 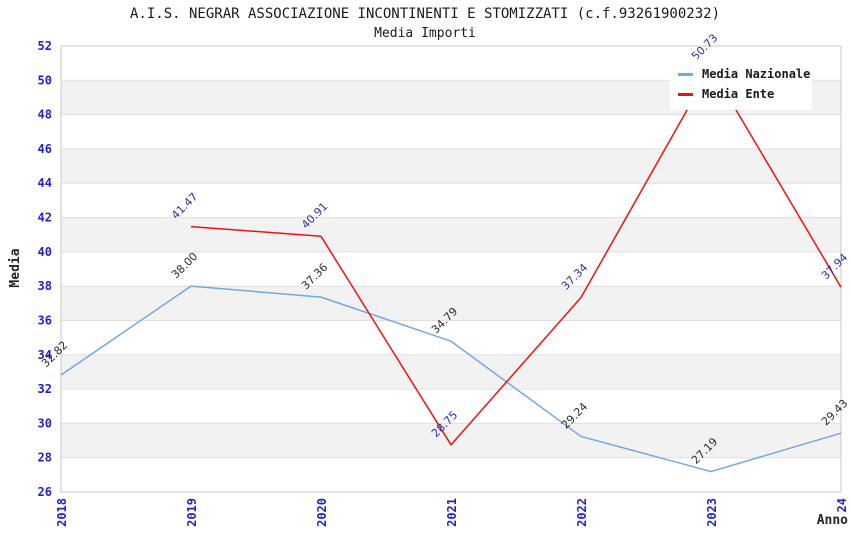 What do you see at coordinates (45, 286) in the screenshot?
I see `y-tick-label: 38` at bounding box center [45, 286].